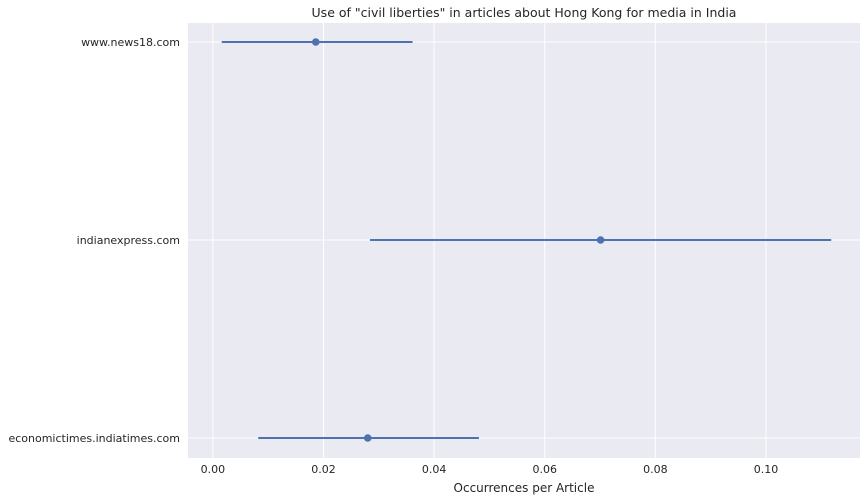 This screenshot has width=866, height=501. What do you see at coordinates (524, 488) in the screenshot?
I see `x-axis-label: Occurrences per Article` at bounding box center [524, 488].